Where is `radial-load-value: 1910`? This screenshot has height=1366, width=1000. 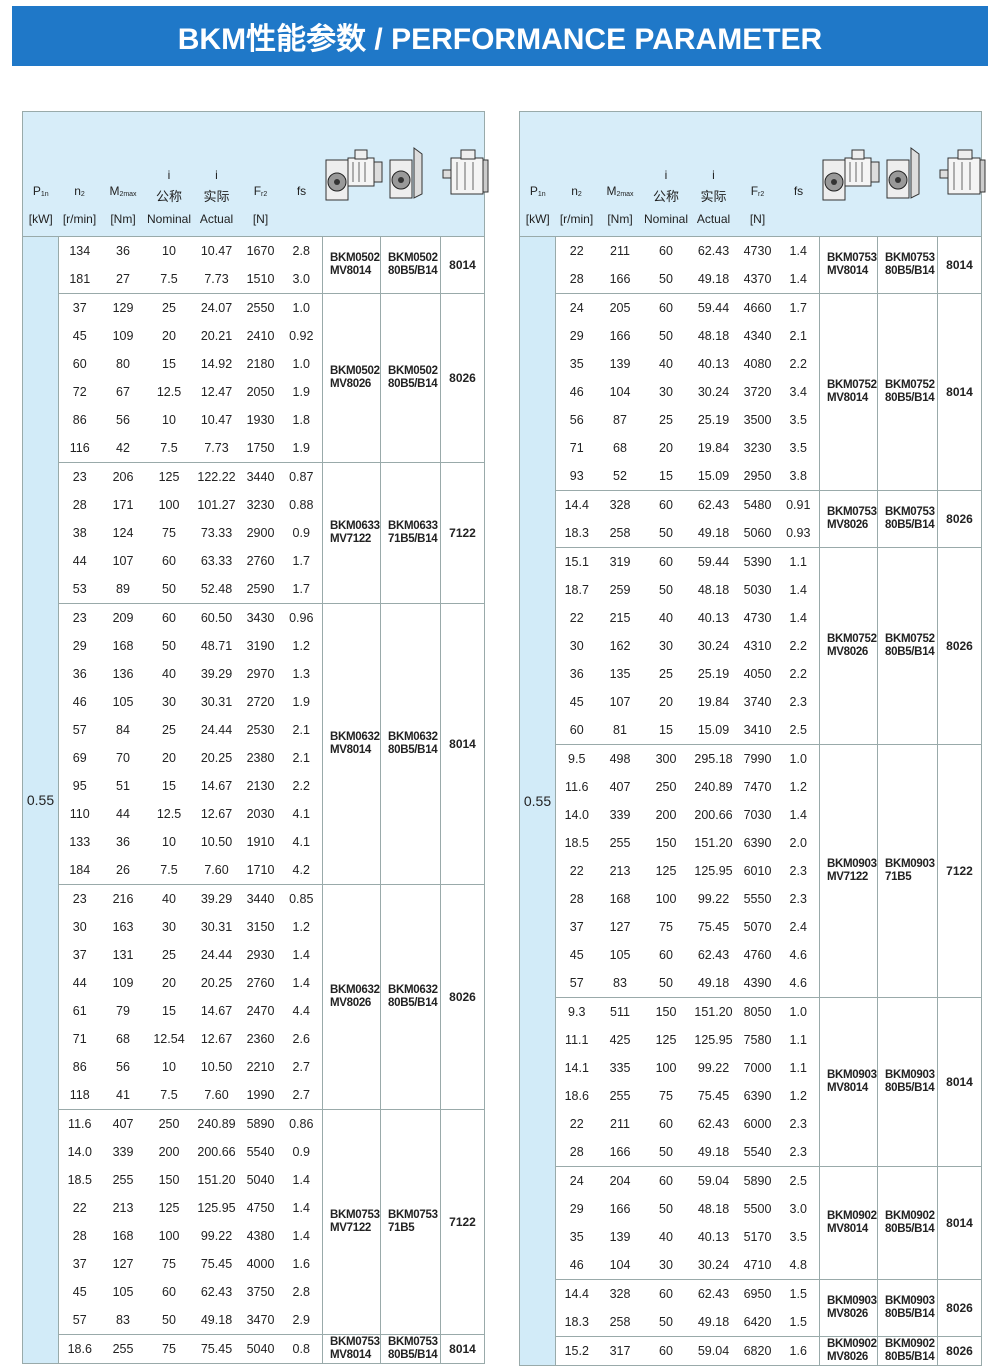
radial-load-value: 1910 is located at coordinates (260, 842).